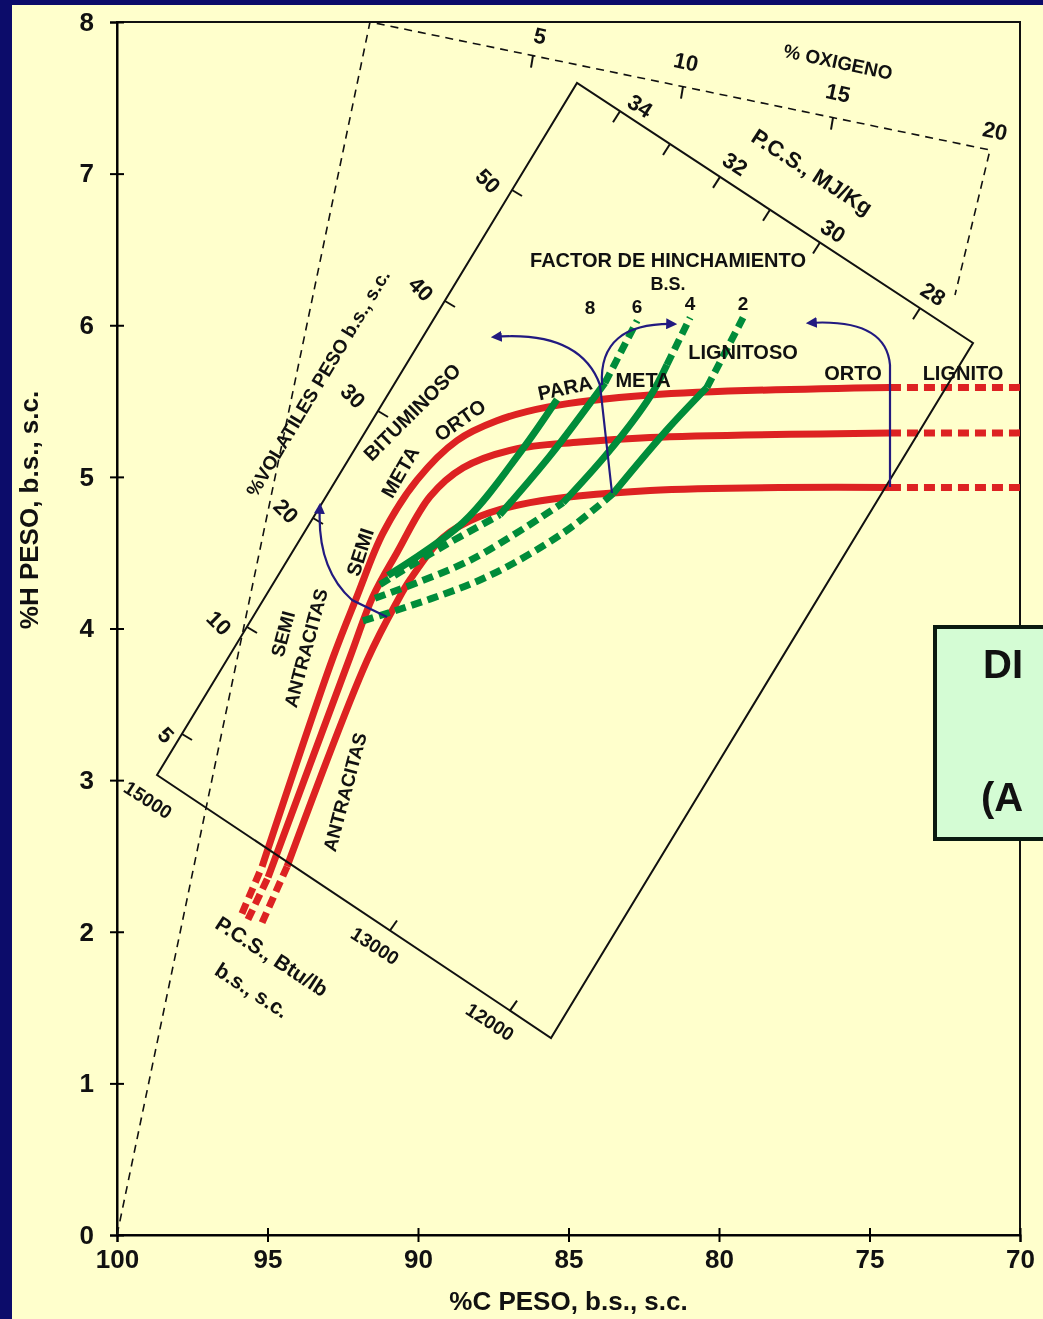 Image resolution: width=1043 pixels, height=1319 pixels. I want to click on x-tick-label: 75, so click(870, 1259).